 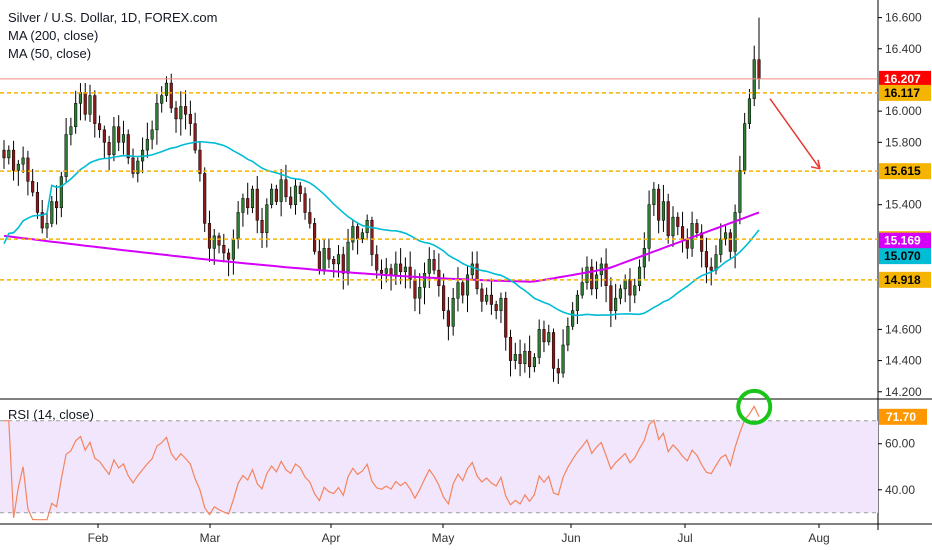 What do you see at coordinates (903, 18) in the screenshot?
I see `price-tick-label: 16.600` at bounding box center [903, 18].